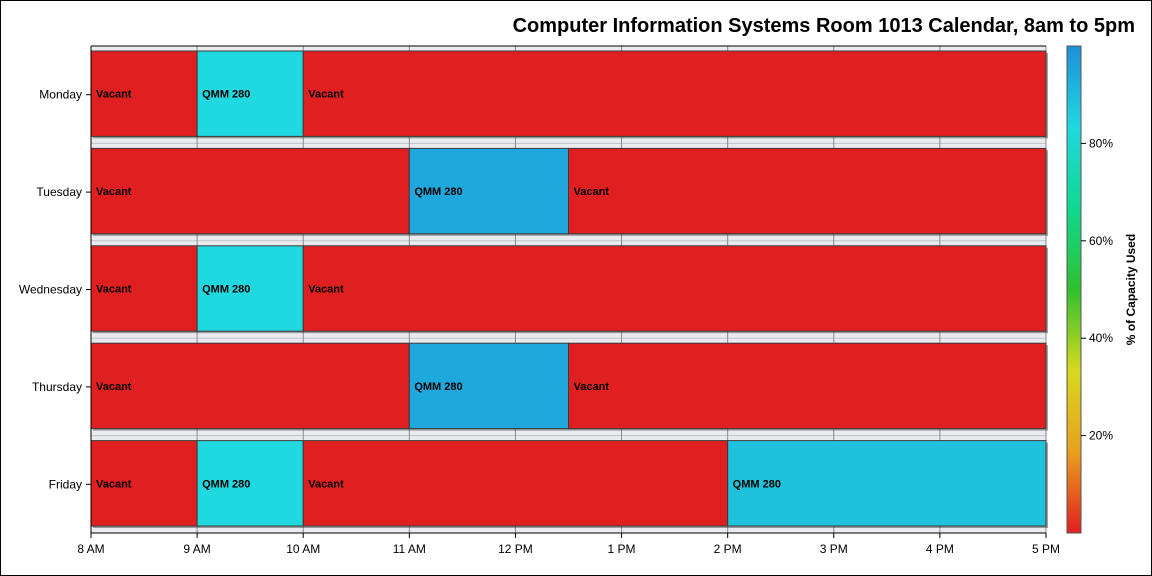 This screenshot has height=576, width=1152. Describe the element at coordinates (1101, 143) in the screenshot. I see `colorbar-tick-label: 80%` at that location.